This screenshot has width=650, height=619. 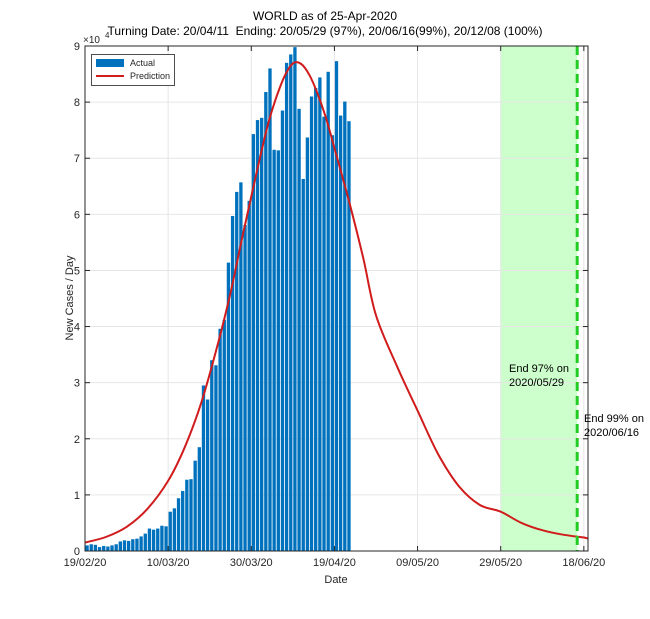 I want to click on legend: Actual Prediction, so click(x=133, y=70).